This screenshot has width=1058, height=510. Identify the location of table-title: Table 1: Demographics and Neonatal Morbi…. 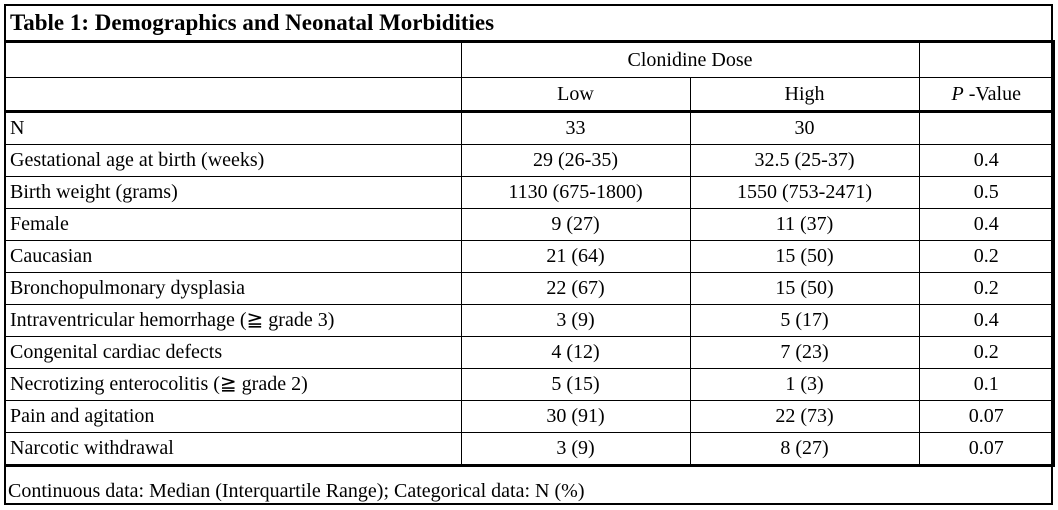
(252, 22).